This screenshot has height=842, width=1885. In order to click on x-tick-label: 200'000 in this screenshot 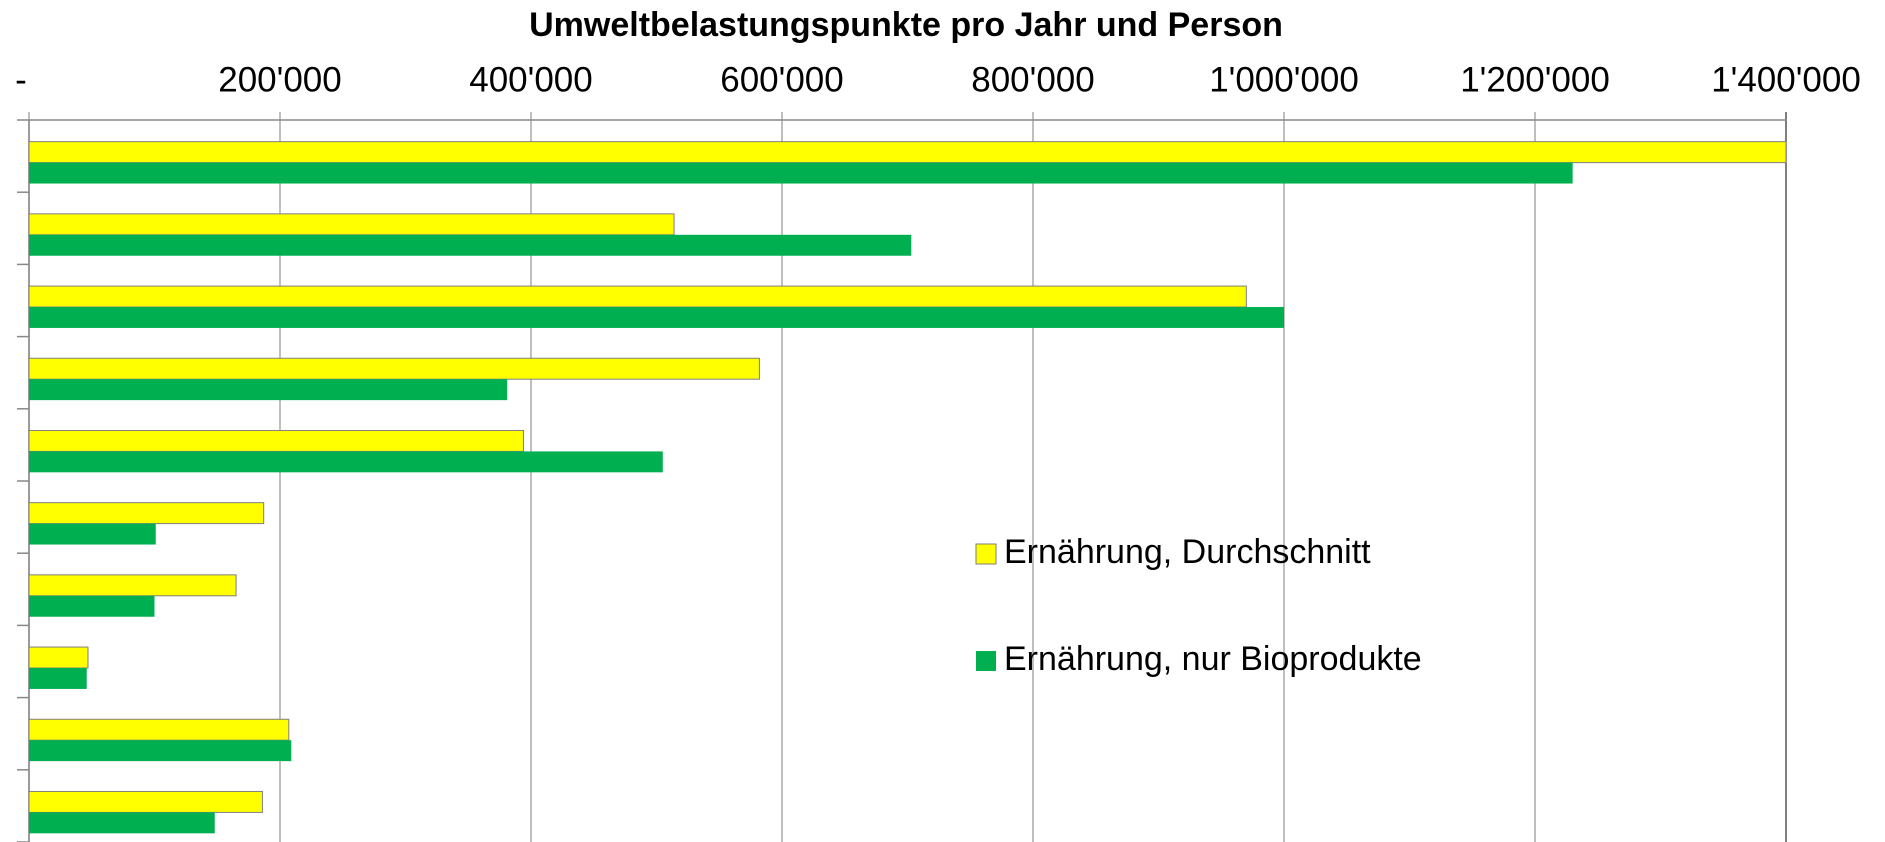, I will do `click(279, 79)`.